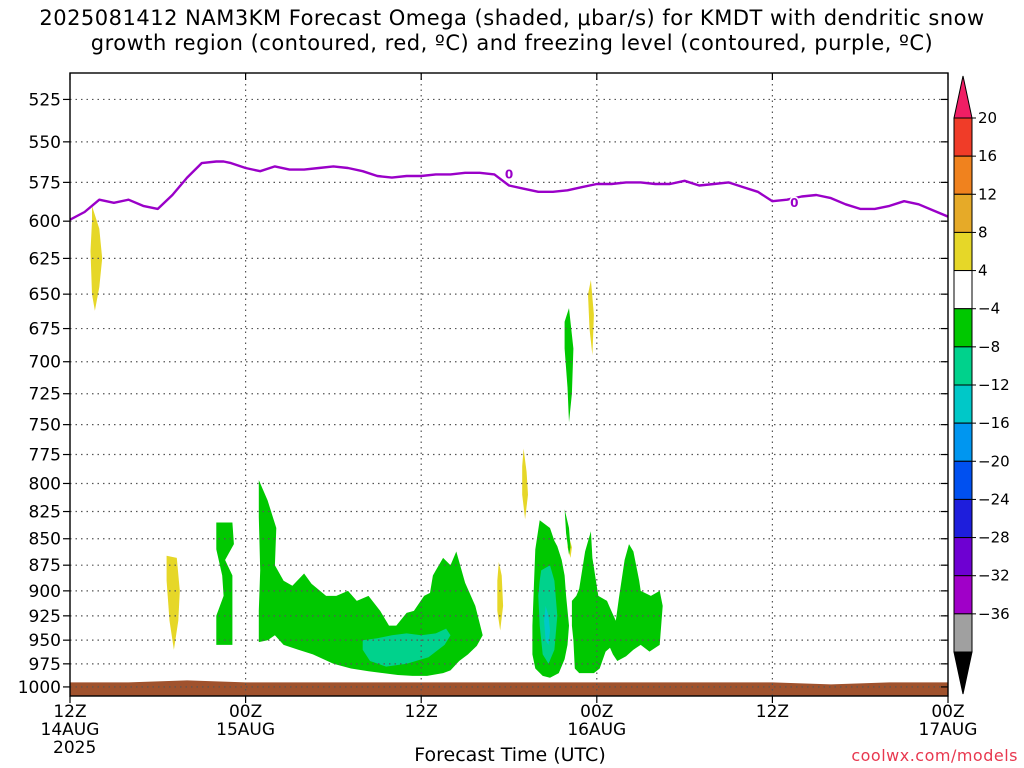 Image resolution: width=1024 pixels, height=768 pixels. Describe the element at coordinates (948, 730) in the screenshot. I see `x-tick-date: 17AUG` at that location.